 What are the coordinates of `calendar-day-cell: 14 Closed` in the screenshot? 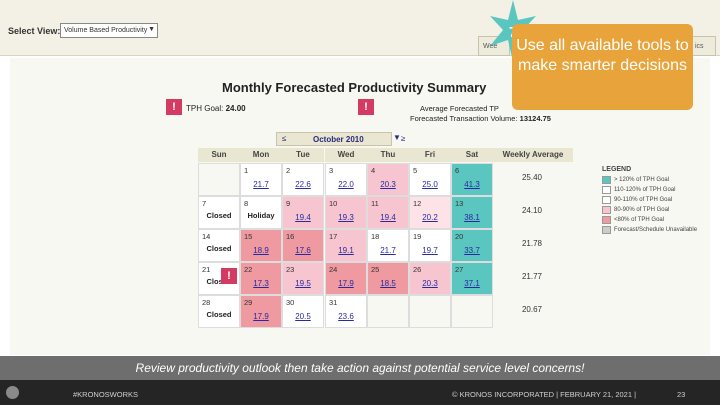 It's located at (219, 245).